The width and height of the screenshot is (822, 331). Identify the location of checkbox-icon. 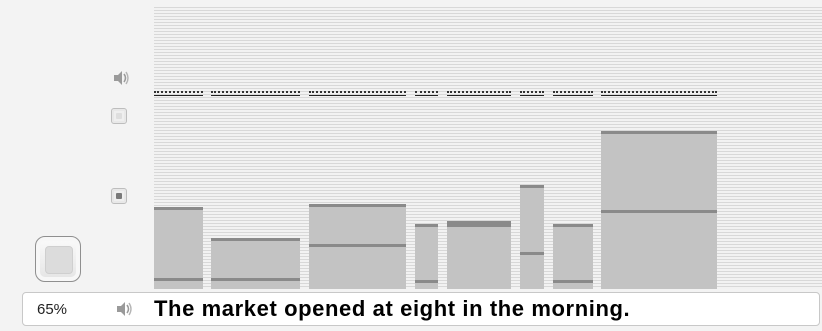
(119, 116).